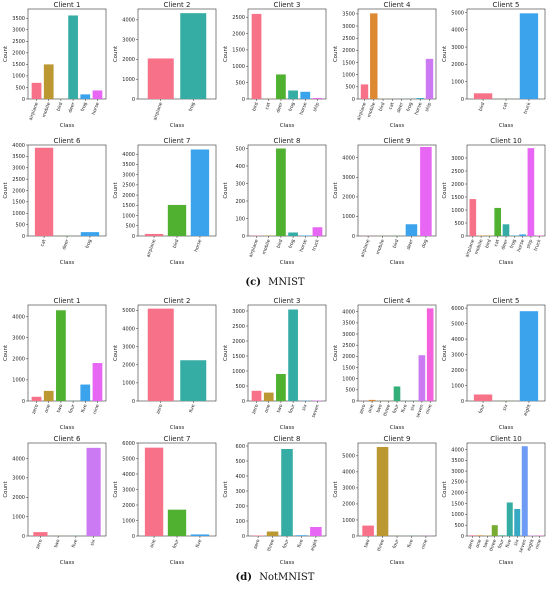 The image size is (550, 590). I want to click on x-tick-label: mobile, so click(46, 109).